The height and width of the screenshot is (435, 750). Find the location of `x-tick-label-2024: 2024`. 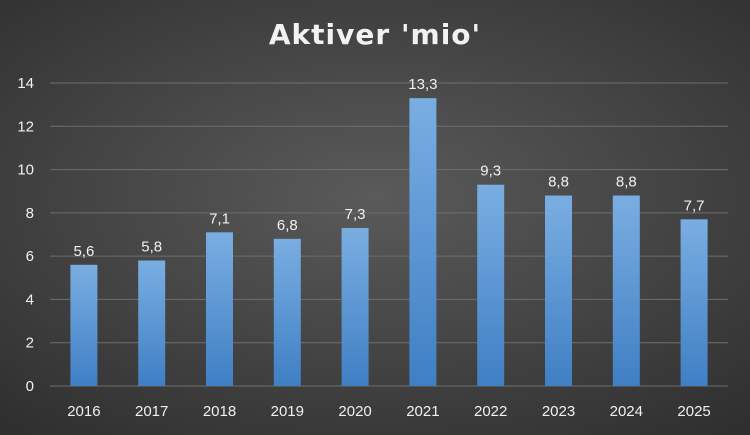

x-tick-label-2024: 2024 is located at coordinates (626, 411).